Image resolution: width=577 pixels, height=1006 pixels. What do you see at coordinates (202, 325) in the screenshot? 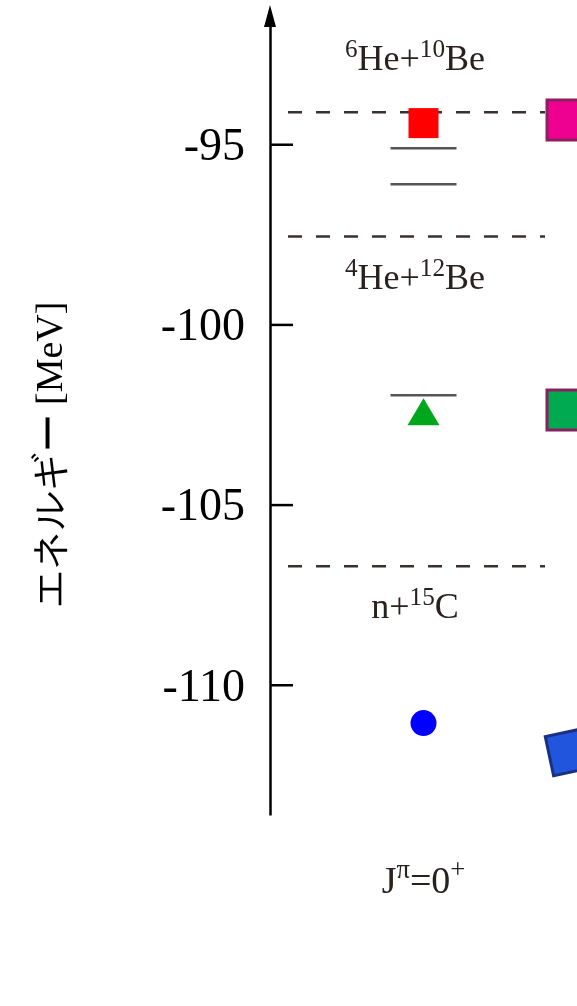
I see `y-tick-label: -100` at bounding box center [202, 325].